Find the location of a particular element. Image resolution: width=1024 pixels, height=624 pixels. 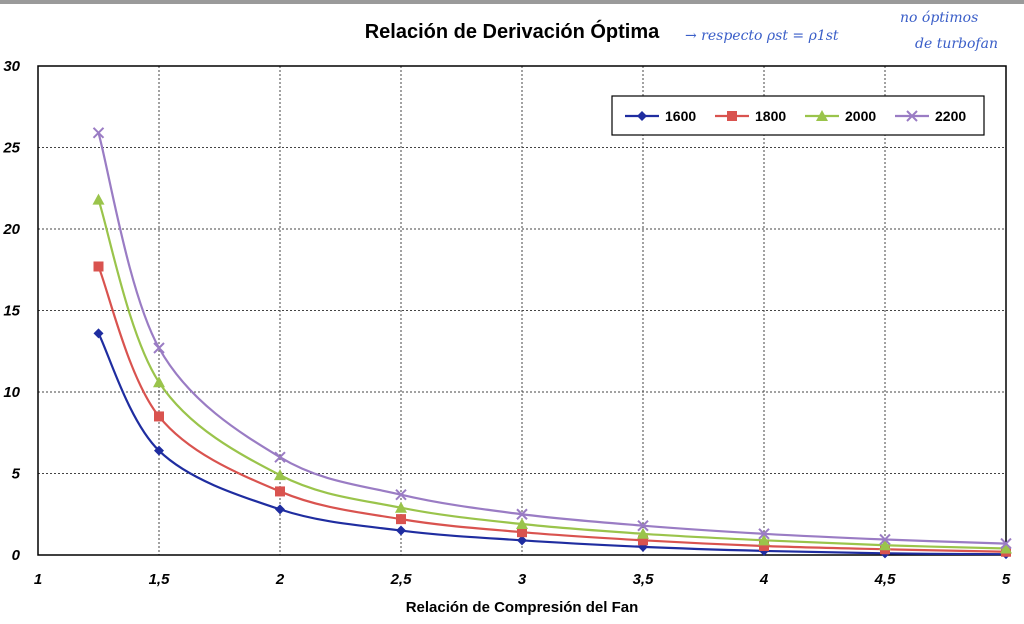

handwritten-note-1: → respecto ρst = ρ1st is located at coordinates (762, 36).